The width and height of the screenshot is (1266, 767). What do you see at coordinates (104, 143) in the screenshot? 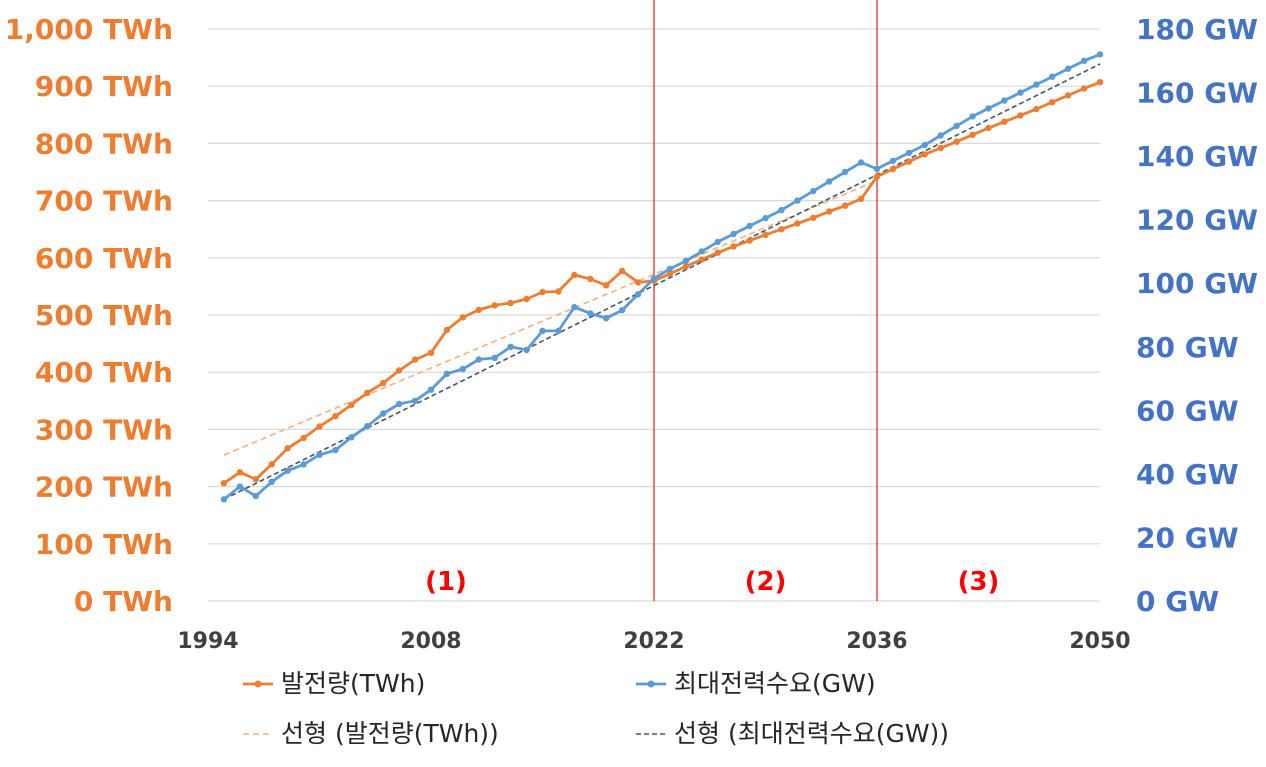
I see `left-axis-tick-label: 800 TWh` at bounding box center [104, 143].